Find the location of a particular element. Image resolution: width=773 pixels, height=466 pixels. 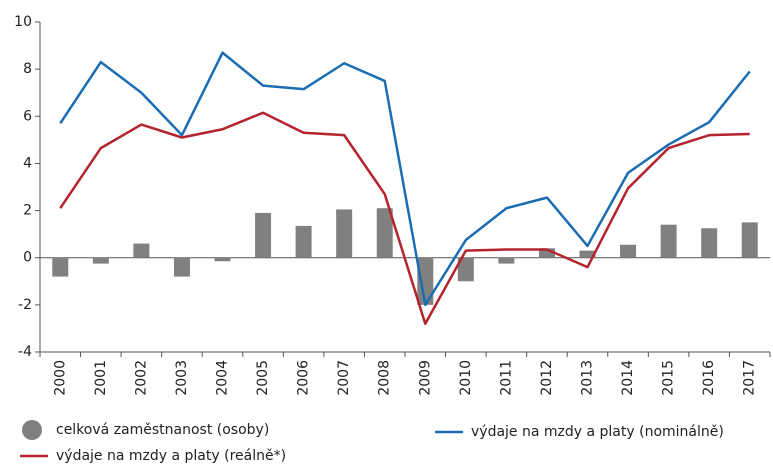

x-tick-label: 2000 is located at coordinates (60, 378).